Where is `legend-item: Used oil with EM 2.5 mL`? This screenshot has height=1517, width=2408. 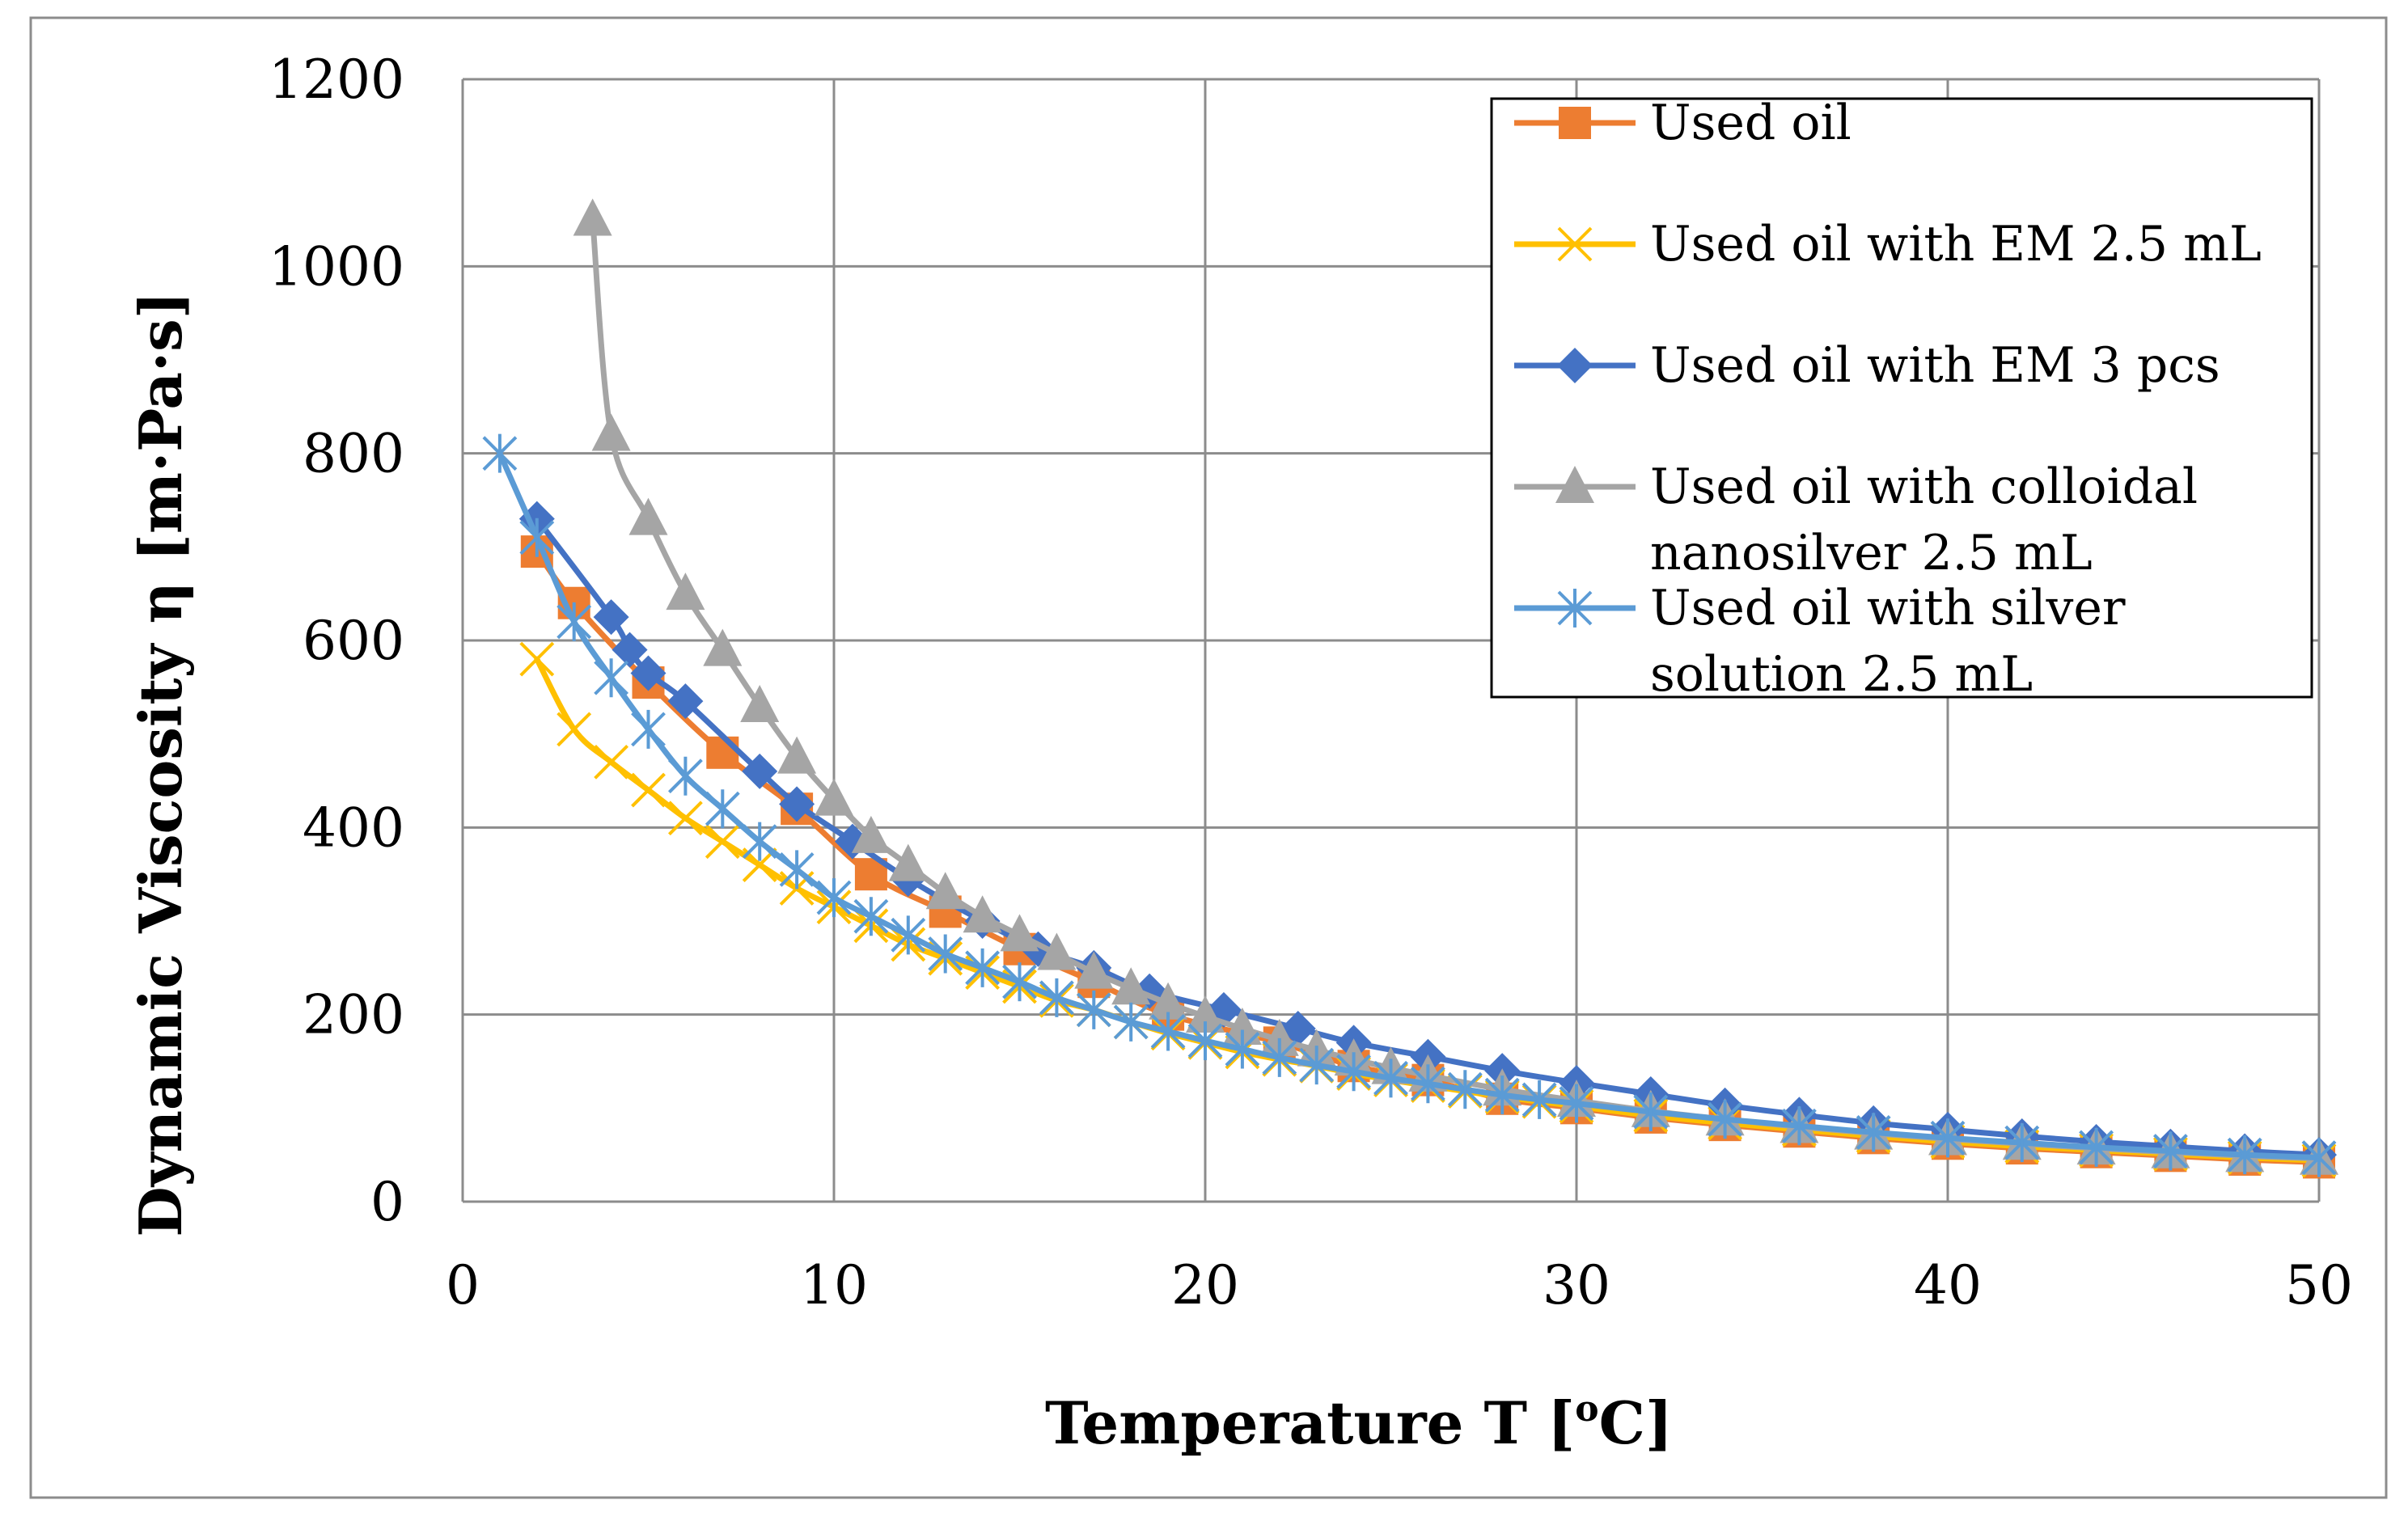 legend-item: Used oil with EM 2.5 mL is located at coordinates (1888, 245).